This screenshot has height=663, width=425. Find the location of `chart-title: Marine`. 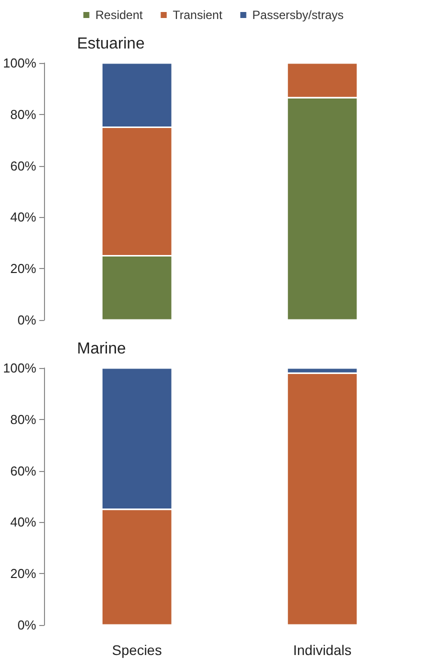

chart-title: Marine is located at coordinates (101, 349).